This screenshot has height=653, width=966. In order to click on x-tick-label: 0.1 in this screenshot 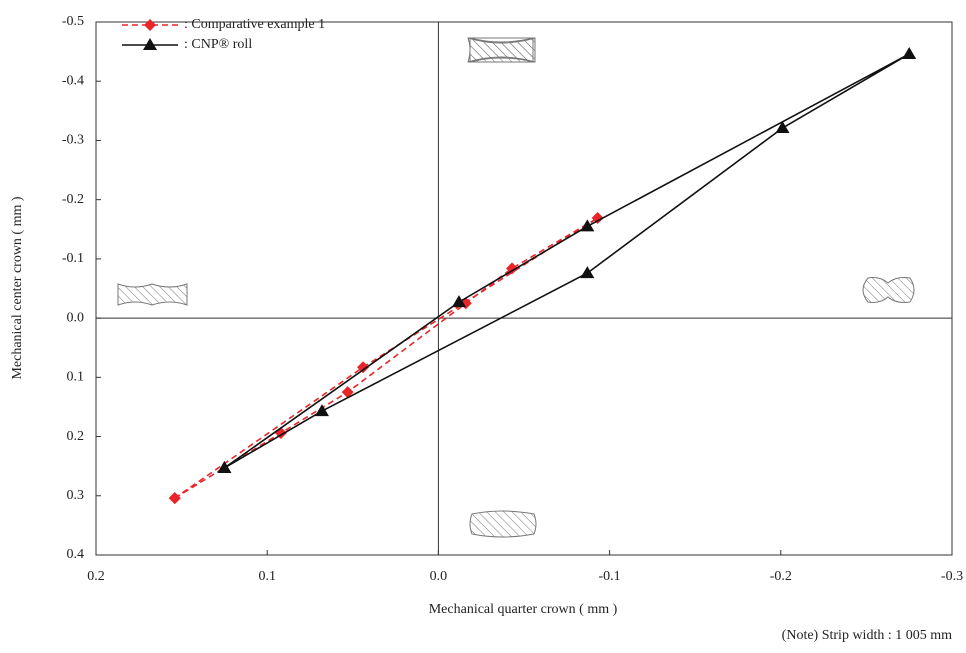, I will do `click(267, 576)`.